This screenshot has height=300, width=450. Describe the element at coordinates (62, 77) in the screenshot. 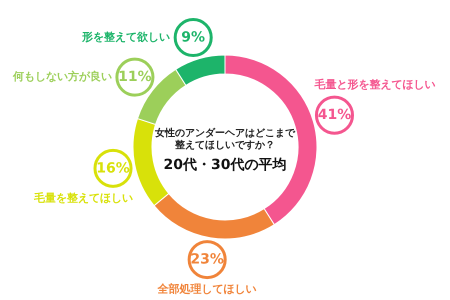

I see `slice-label: 何もしない方が良い` at that location.